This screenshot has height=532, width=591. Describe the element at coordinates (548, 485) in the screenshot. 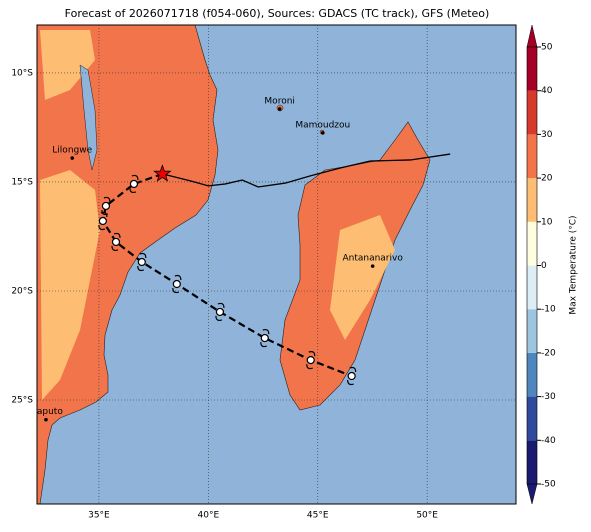

I see `colorbar-tick-label: -50` at that location.